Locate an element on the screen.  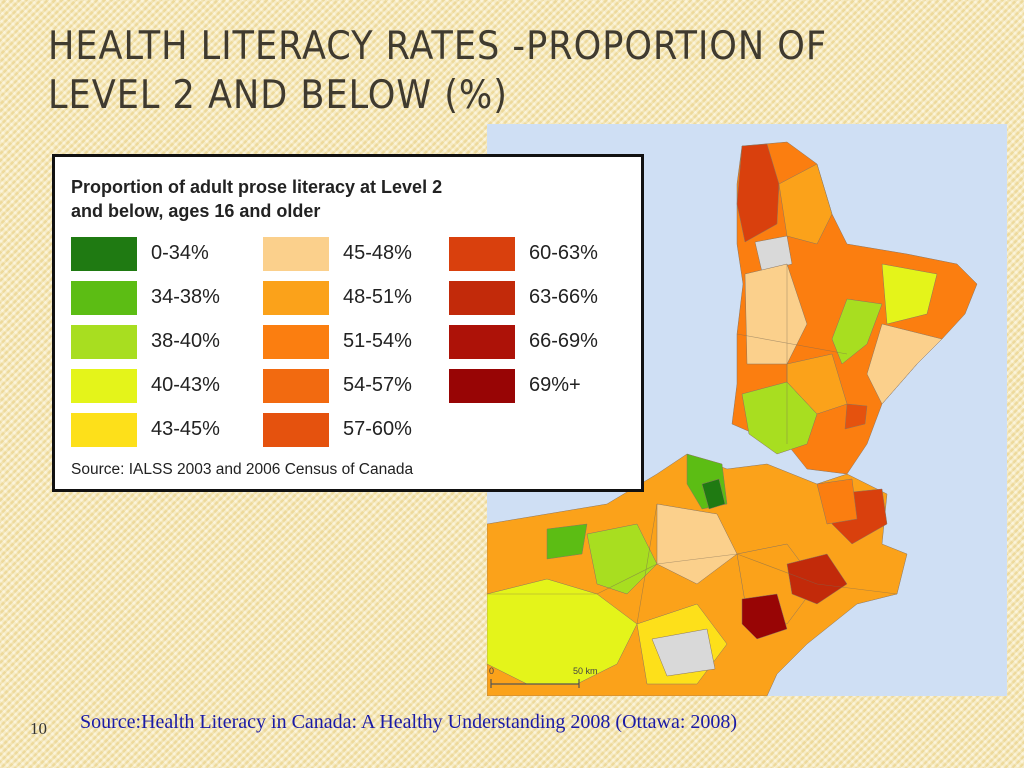
legend-label: 60-63% is located at coordinates (563, 253).